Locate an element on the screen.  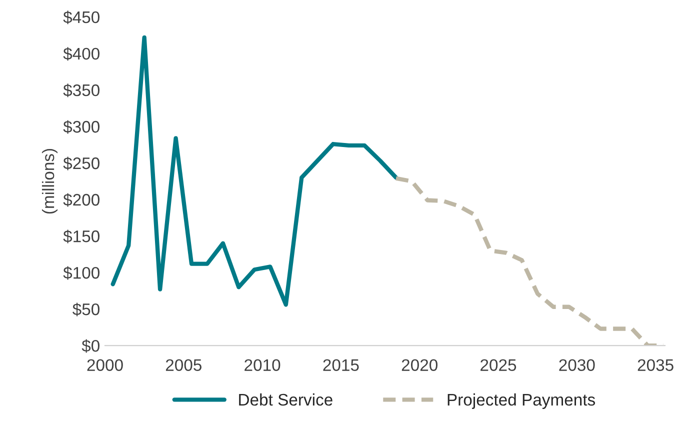
y-tick-label: $350 is located at coordinates (81, 91).